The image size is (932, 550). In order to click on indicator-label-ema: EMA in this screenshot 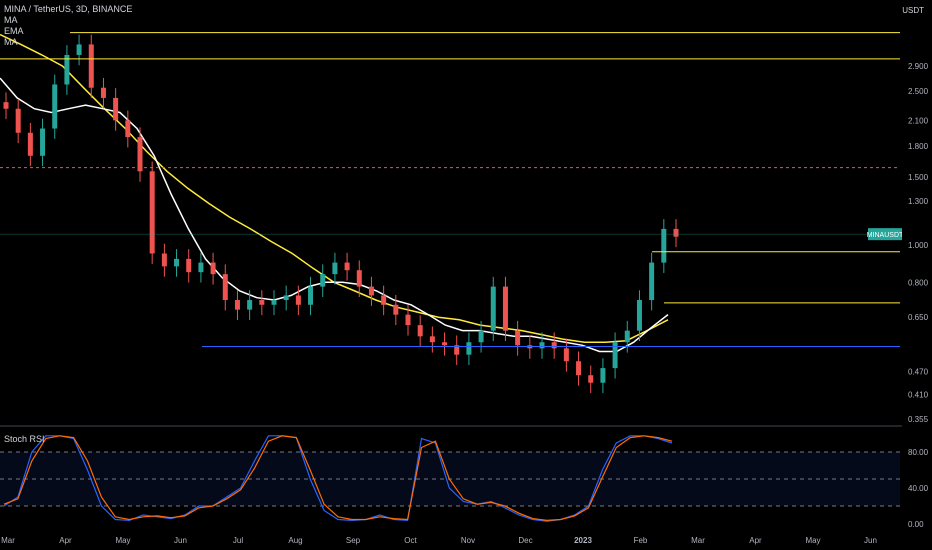, I will do `click(14, 31)`.